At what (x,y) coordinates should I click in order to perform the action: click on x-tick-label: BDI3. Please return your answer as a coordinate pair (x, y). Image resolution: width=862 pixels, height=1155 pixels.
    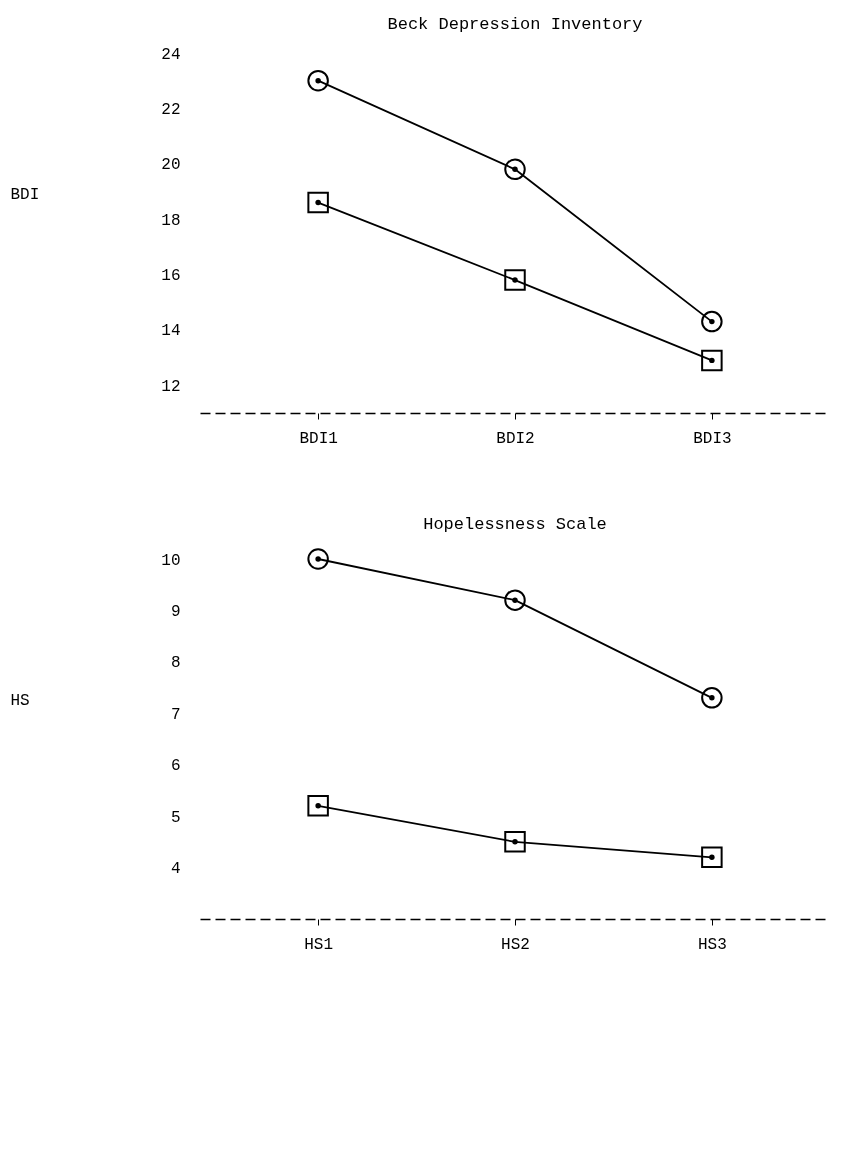
    Looking at the image, I should click on (712, 438).